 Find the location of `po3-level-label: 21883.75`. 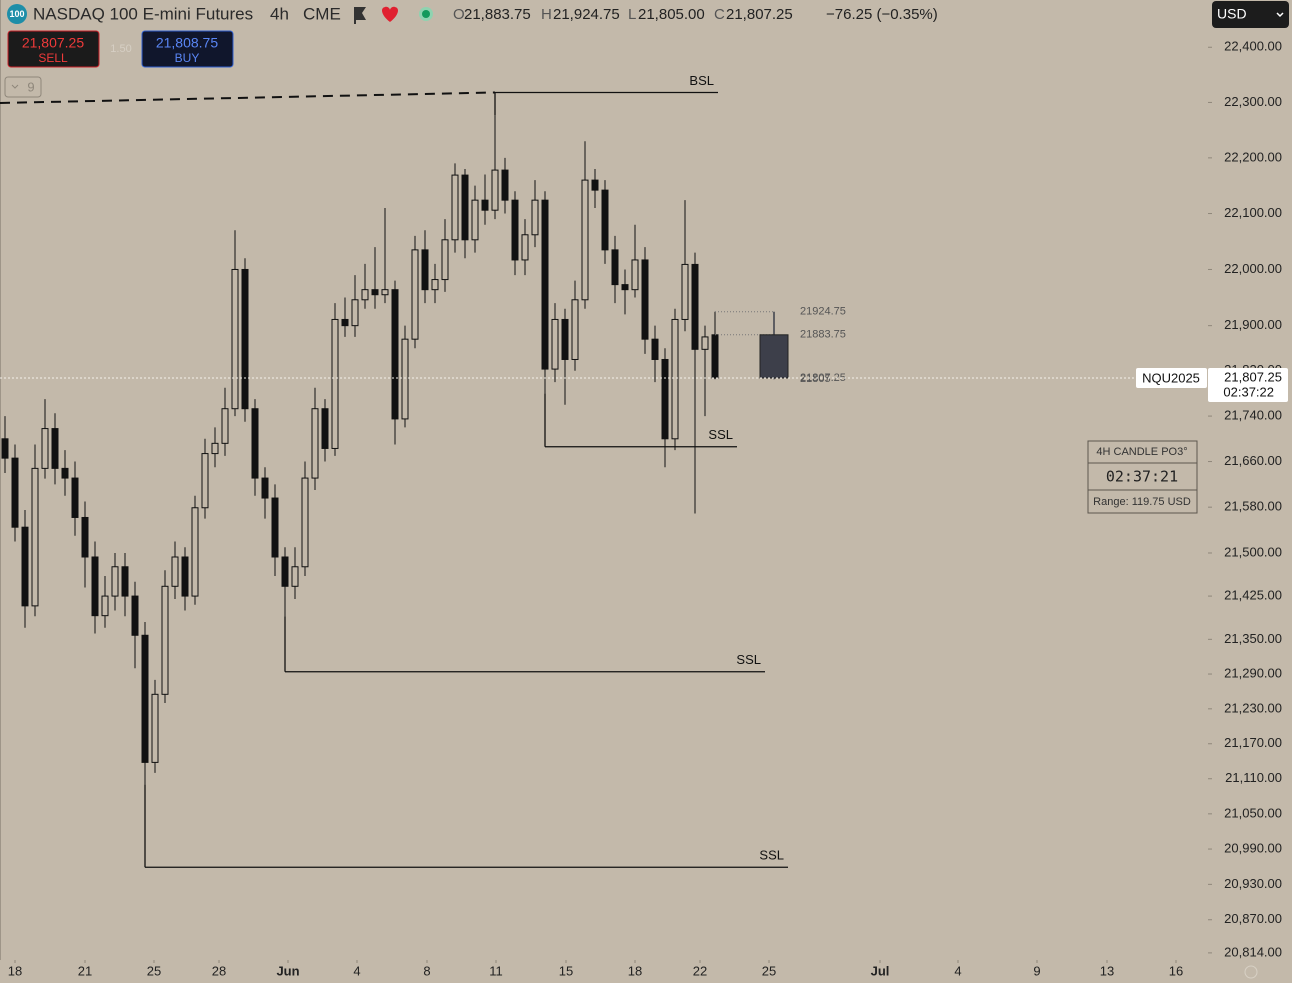

po3-level-label: 21883.75 is located at coordinates (823, 335).